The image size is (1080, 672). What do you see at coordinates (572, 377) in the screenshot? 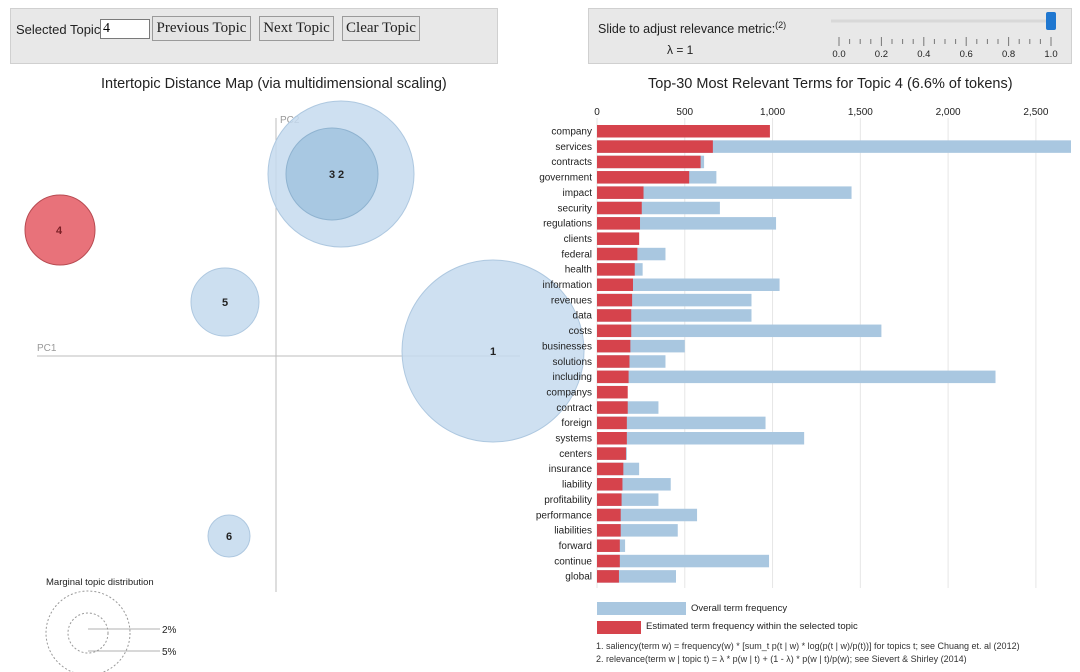
I see `term-label: including` at bounding box center [572, 377].